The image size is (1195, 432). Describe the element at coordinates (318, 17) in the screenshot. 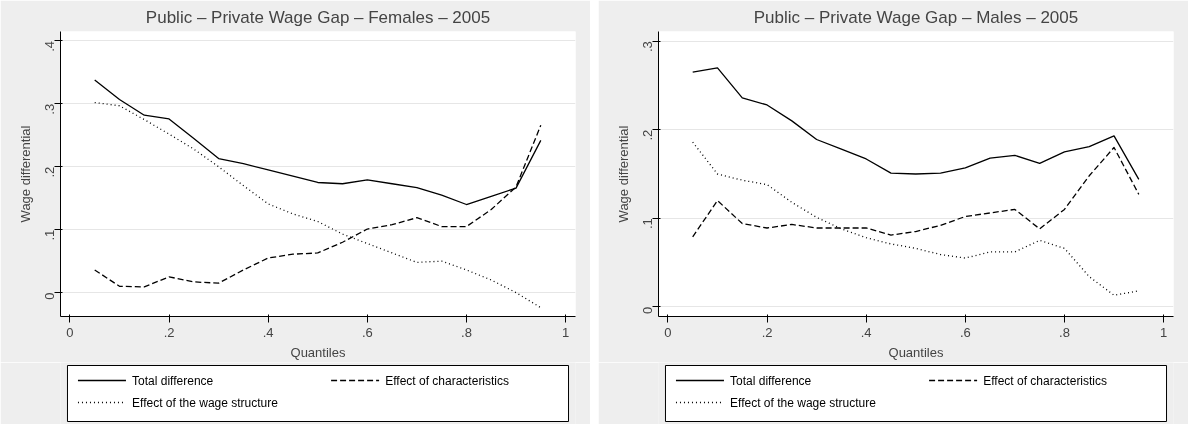

I see `chart-title: Public – Private Wage Gap – Females – 2005` at that location.